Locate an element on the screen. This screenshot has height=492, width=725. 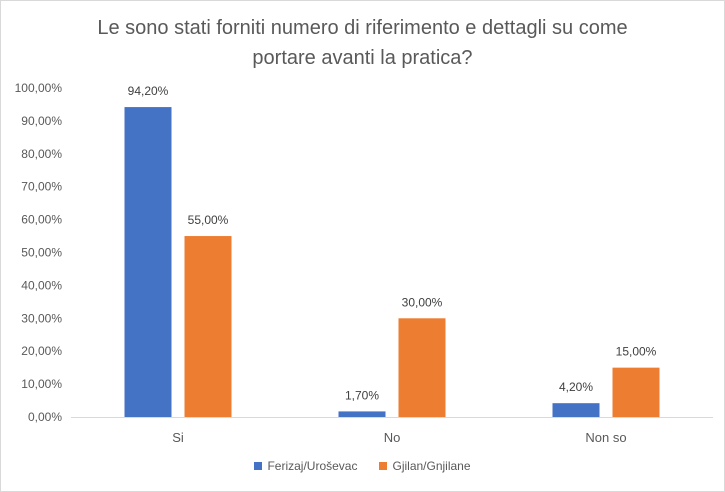
x-category-label: No is located at coordinates (392, 437).